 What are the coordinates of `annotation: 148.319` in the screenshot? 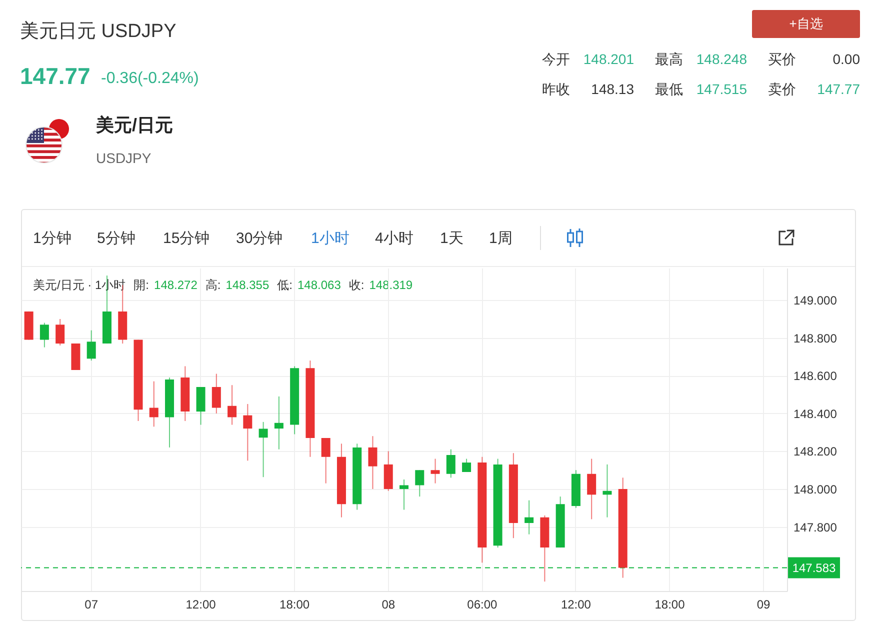 It's located at (390, 285).